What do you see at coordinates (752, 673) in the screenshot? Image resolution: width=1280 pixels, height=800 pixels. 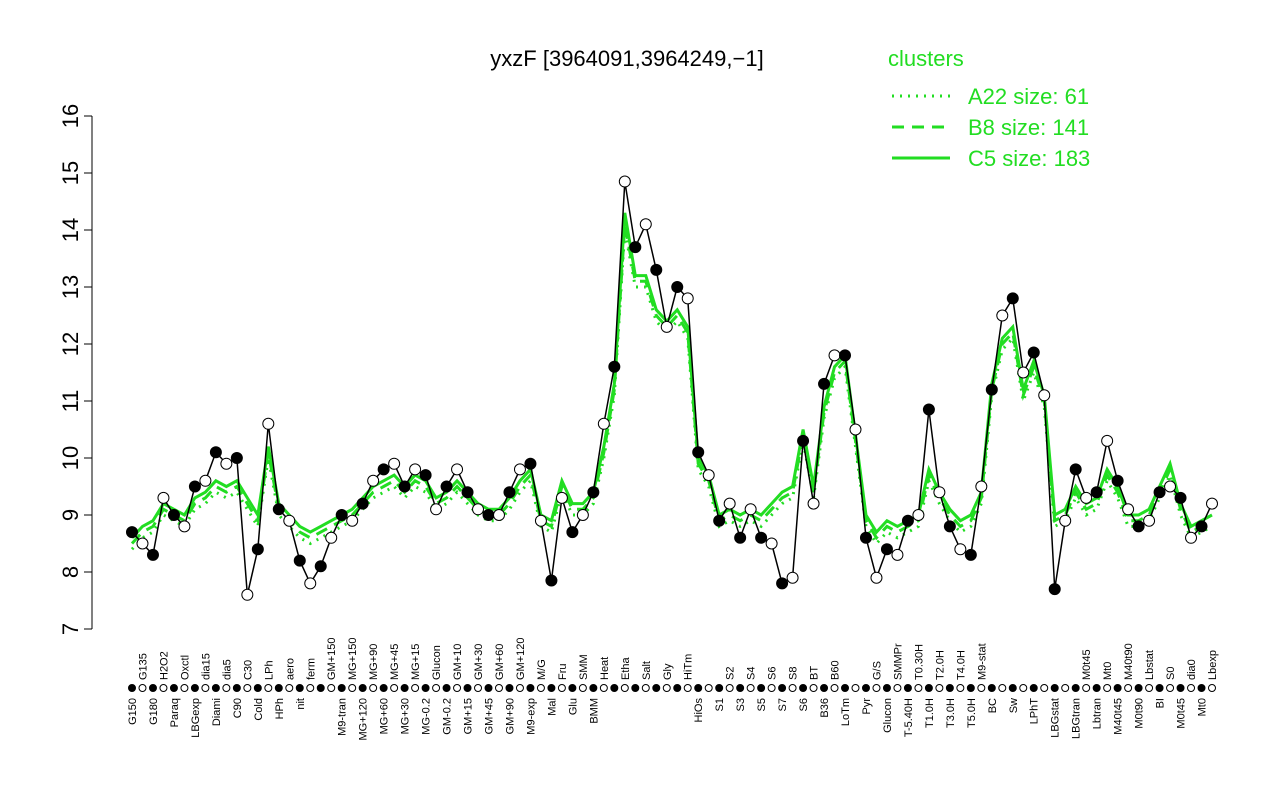 I see `x-tick-label: S4` at bounding box center [752, 673].